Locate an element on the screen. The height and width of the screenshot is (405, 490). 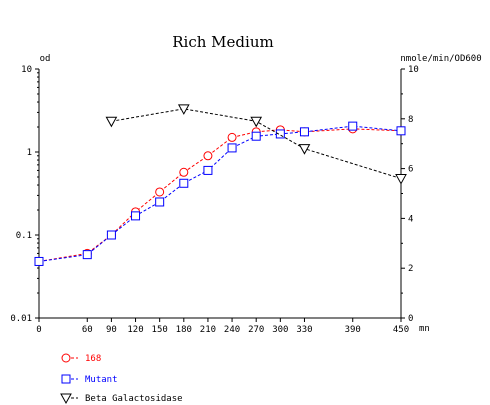
series-triangle-down is located at coordinates (256, 144).